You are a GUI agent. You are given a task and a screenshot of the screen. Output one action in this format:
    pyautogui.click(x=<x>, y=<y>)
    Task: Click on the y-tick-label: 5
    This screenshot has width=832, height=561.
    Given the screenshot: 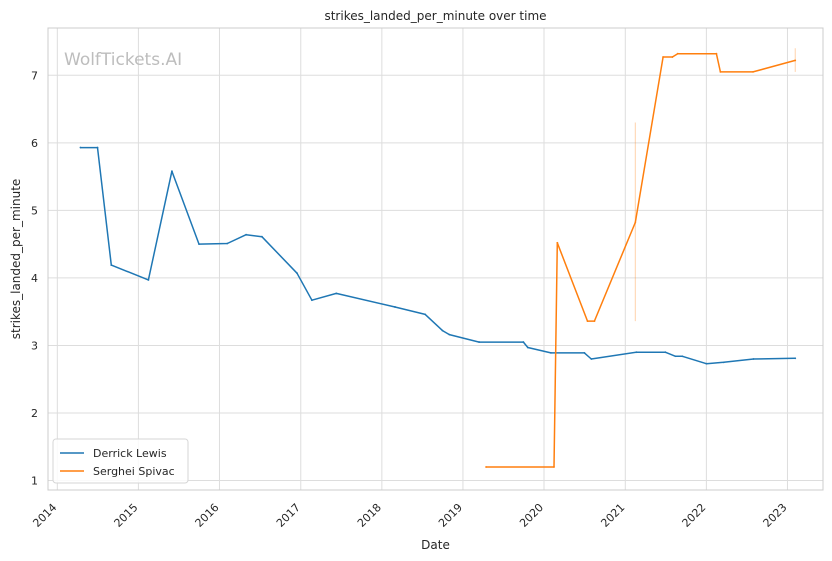 What is the action you would take?
    pyautogui.click(x=34, y=210)
    